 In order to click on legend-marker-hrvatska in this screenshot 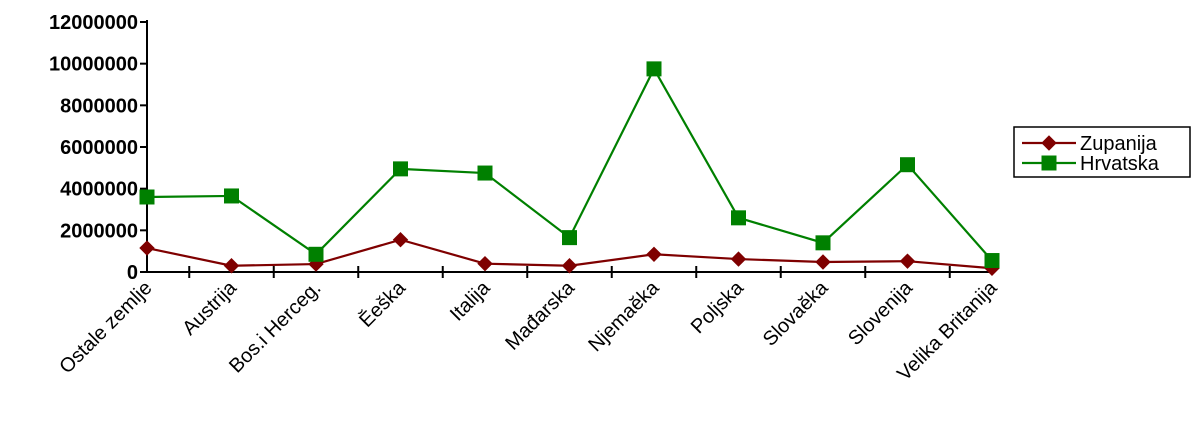, I will do `click(1049, 163)`.